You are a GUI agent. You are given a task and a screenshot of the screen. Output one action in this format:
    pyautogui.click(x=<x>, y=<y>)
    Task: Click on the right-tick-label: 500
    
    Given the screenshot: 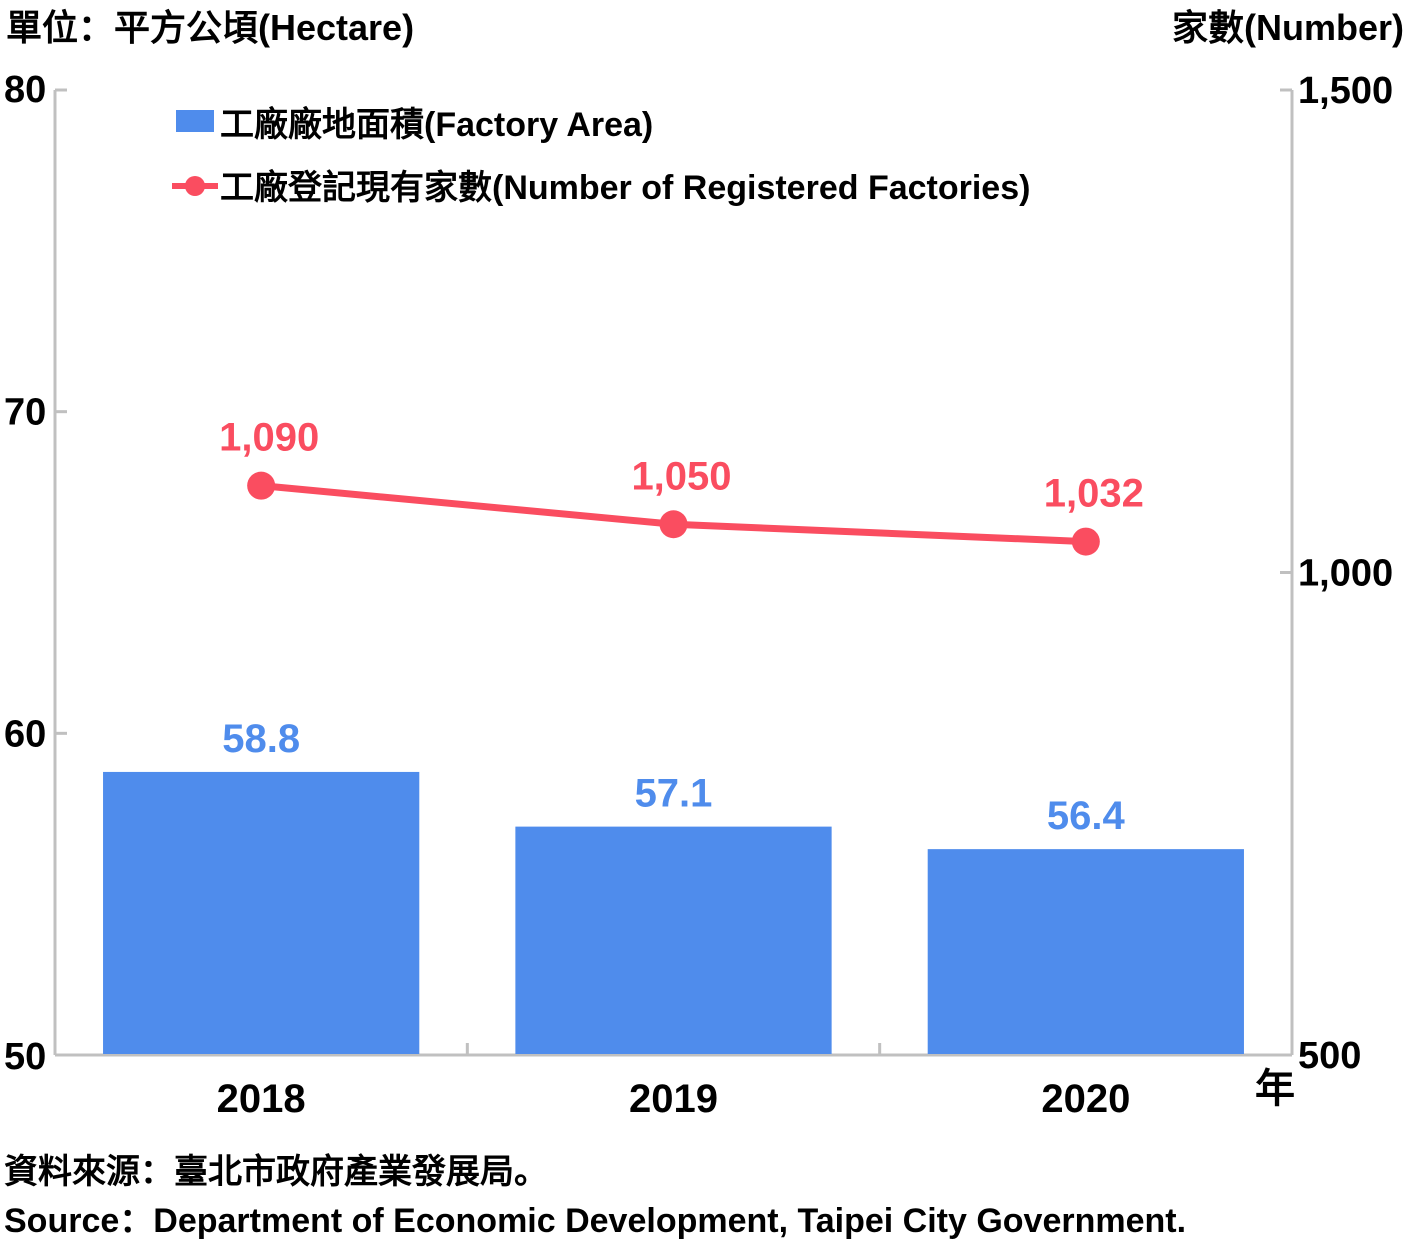 What is the action you would take?
    pyautogui.click(x=1329, y=1056)
    